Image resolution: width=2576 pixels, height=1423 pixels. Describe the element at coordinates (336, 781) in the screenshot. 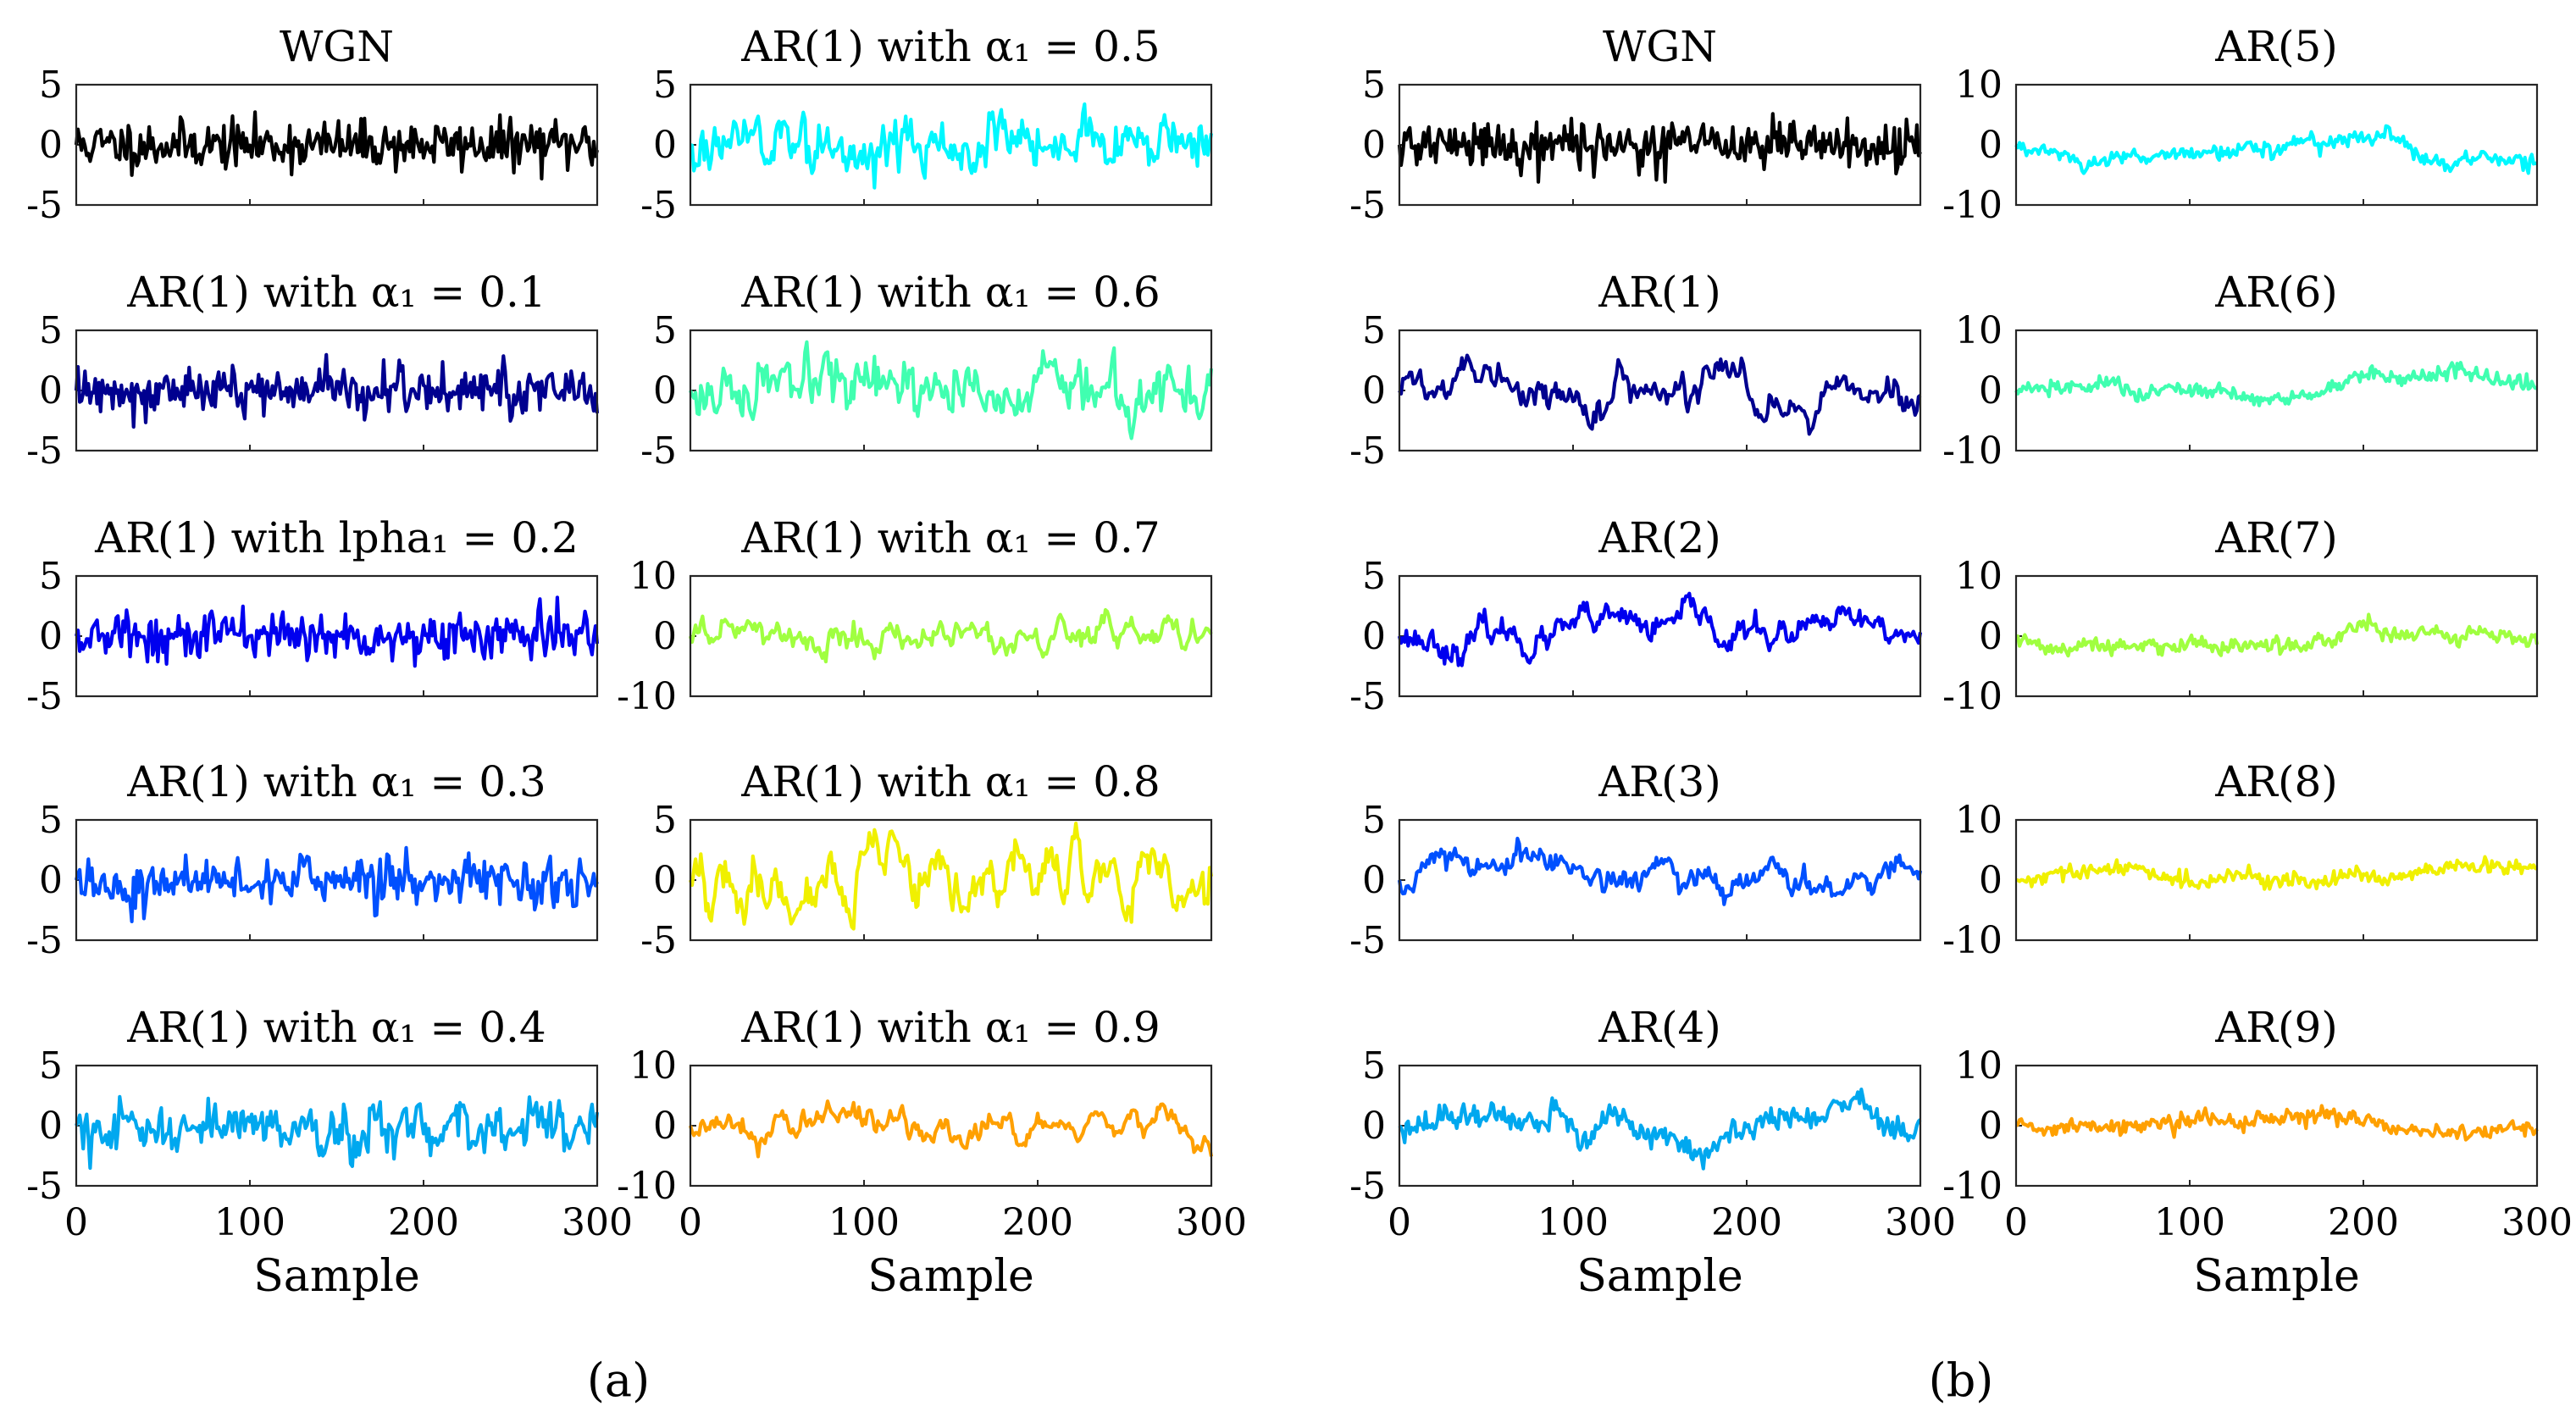

I see `subplot-title: AR(1) with α₁ = 0.3` at that location.